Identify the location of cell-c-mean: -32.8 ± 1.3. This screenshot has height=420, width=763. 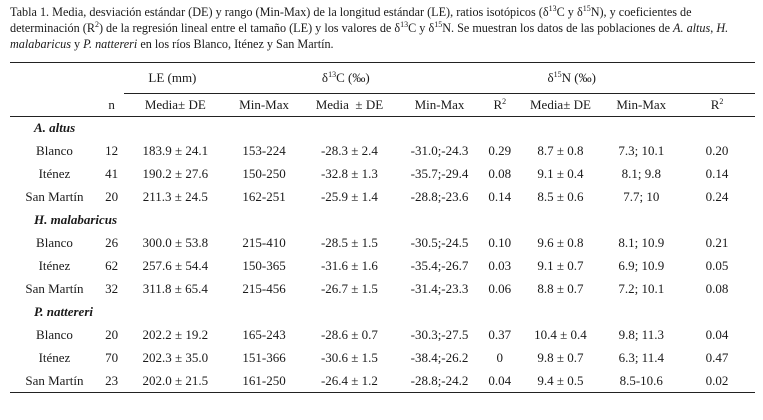
(349, 173).